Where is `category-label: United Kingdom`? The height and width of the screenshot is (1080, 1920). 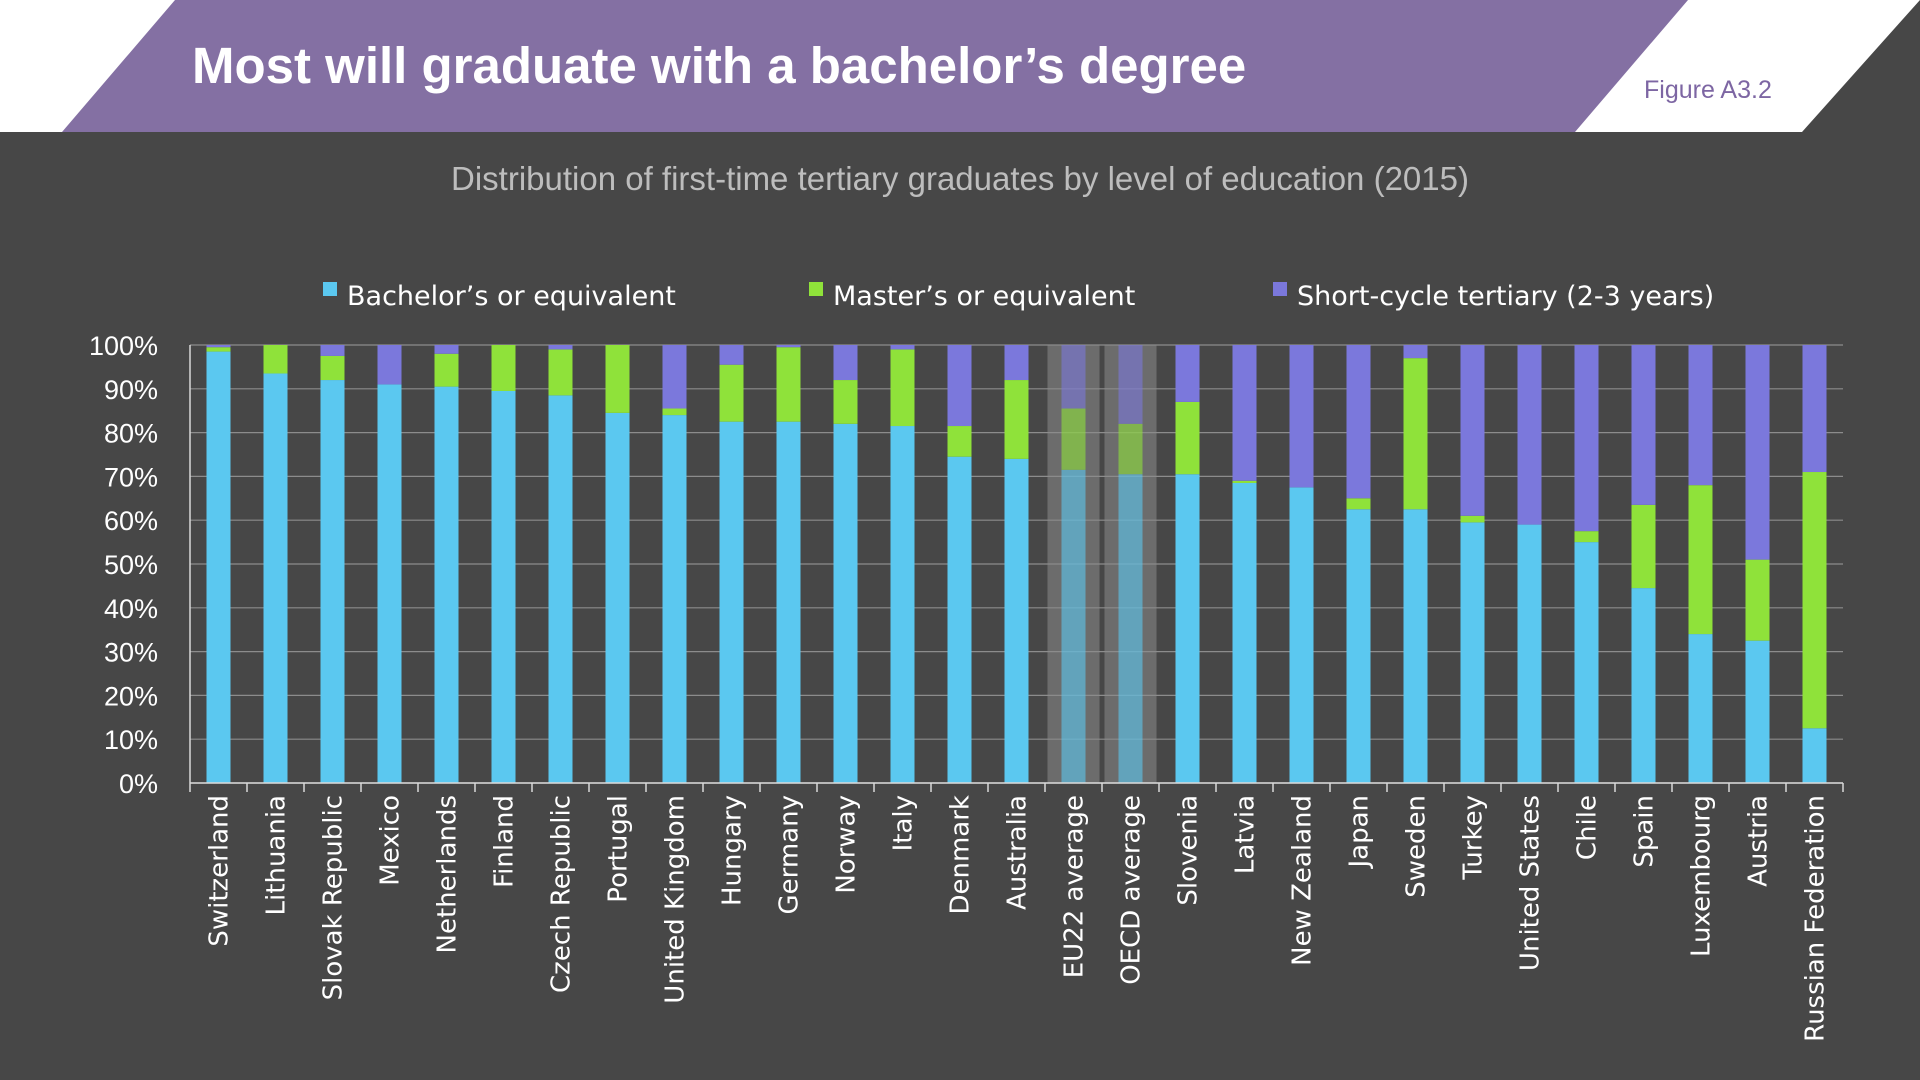 category-label: United Kingdom is located at coordinates (676, 899).